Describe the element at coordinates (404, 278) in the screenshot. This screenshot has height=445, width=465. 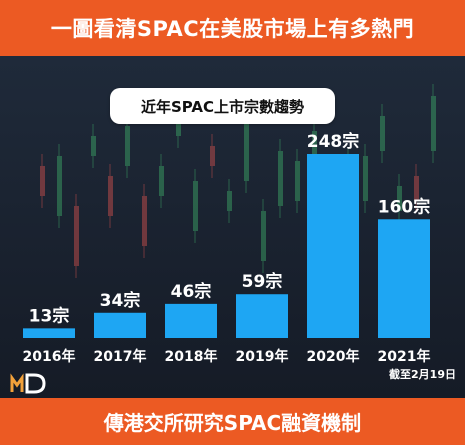
I see `bar-2021年` at that location.